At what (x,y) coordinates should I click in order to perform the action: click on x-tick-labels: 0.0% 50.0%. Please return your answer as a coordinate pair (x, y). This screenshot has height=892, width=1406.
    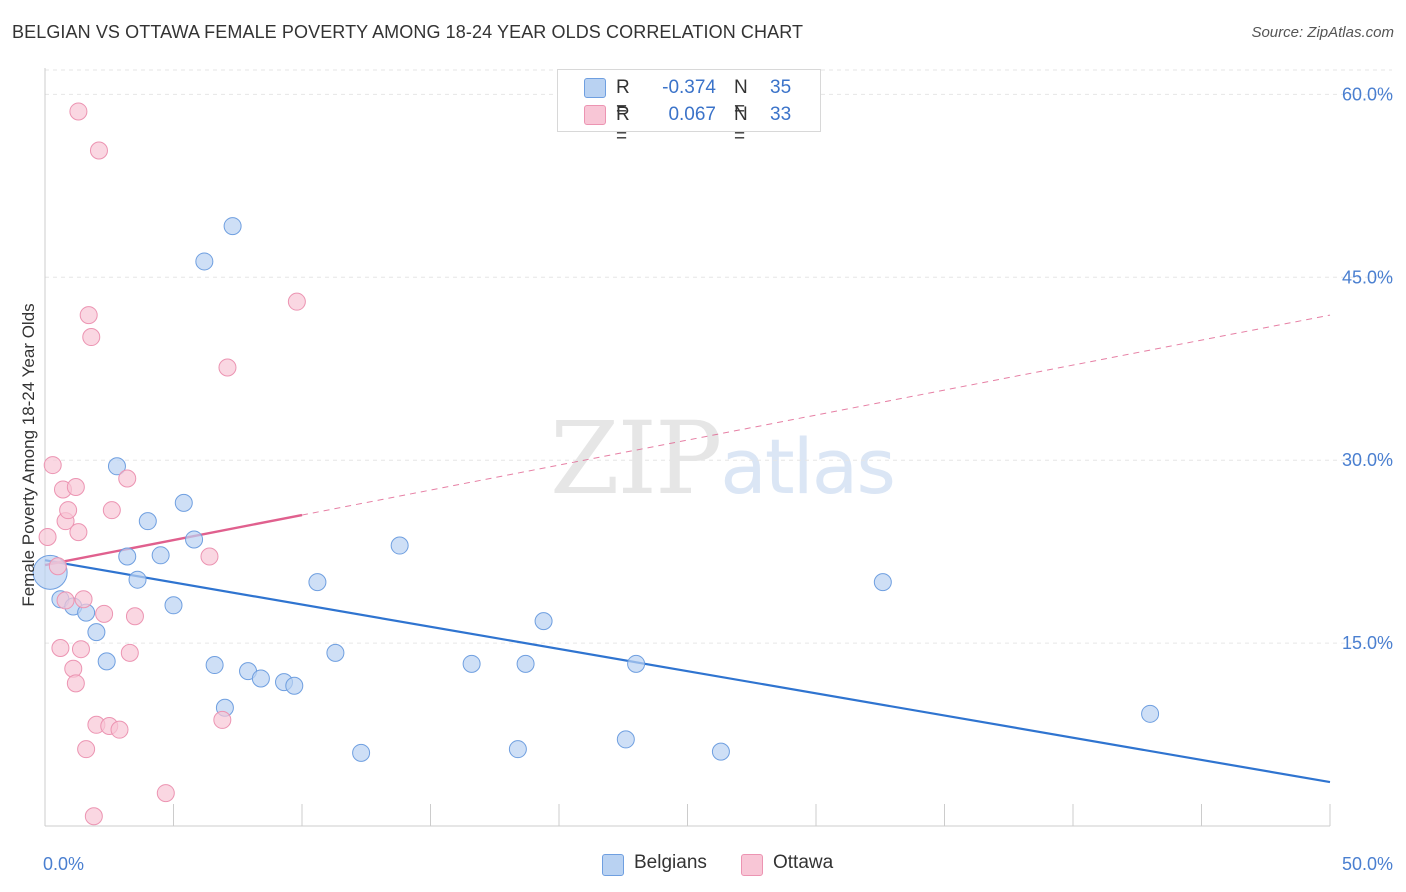
    Looking at the image, I should click on (718, 864).